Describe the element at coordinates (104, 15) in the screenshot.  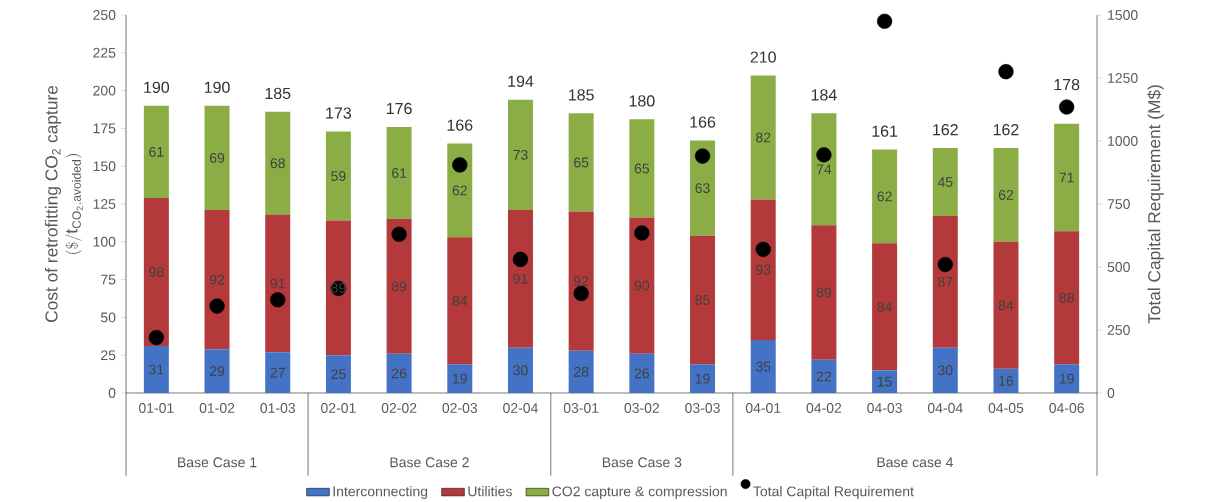
I see `y-tick-label: 250` at that location.